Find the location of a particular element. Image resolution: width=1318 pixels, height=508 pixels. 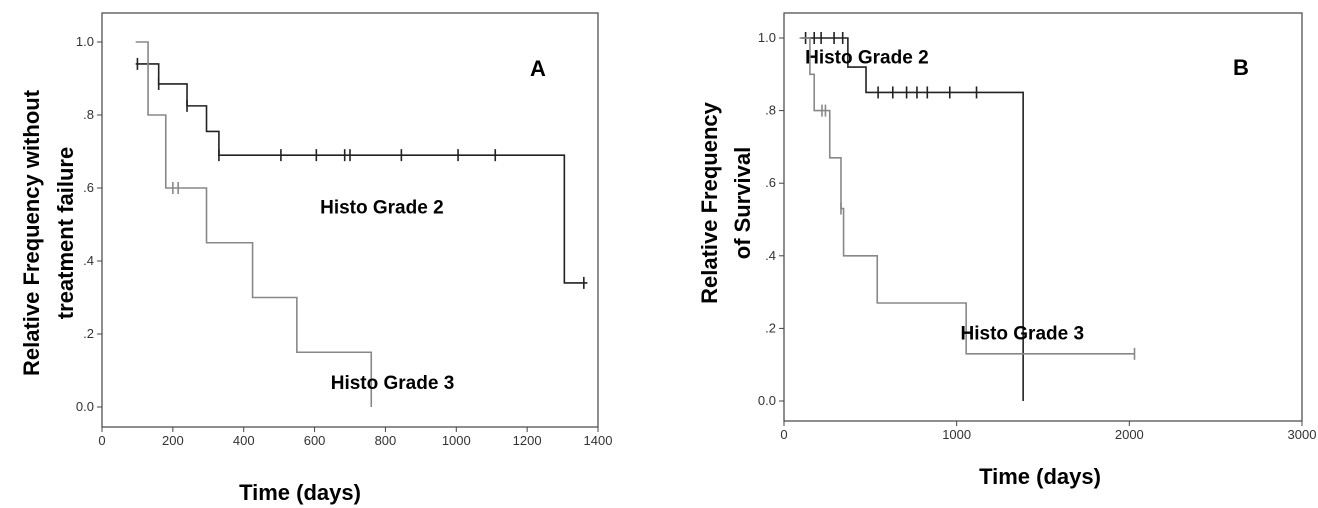

y-axis-title-line: Relative Frequency without is located at coordinates (31, 232).